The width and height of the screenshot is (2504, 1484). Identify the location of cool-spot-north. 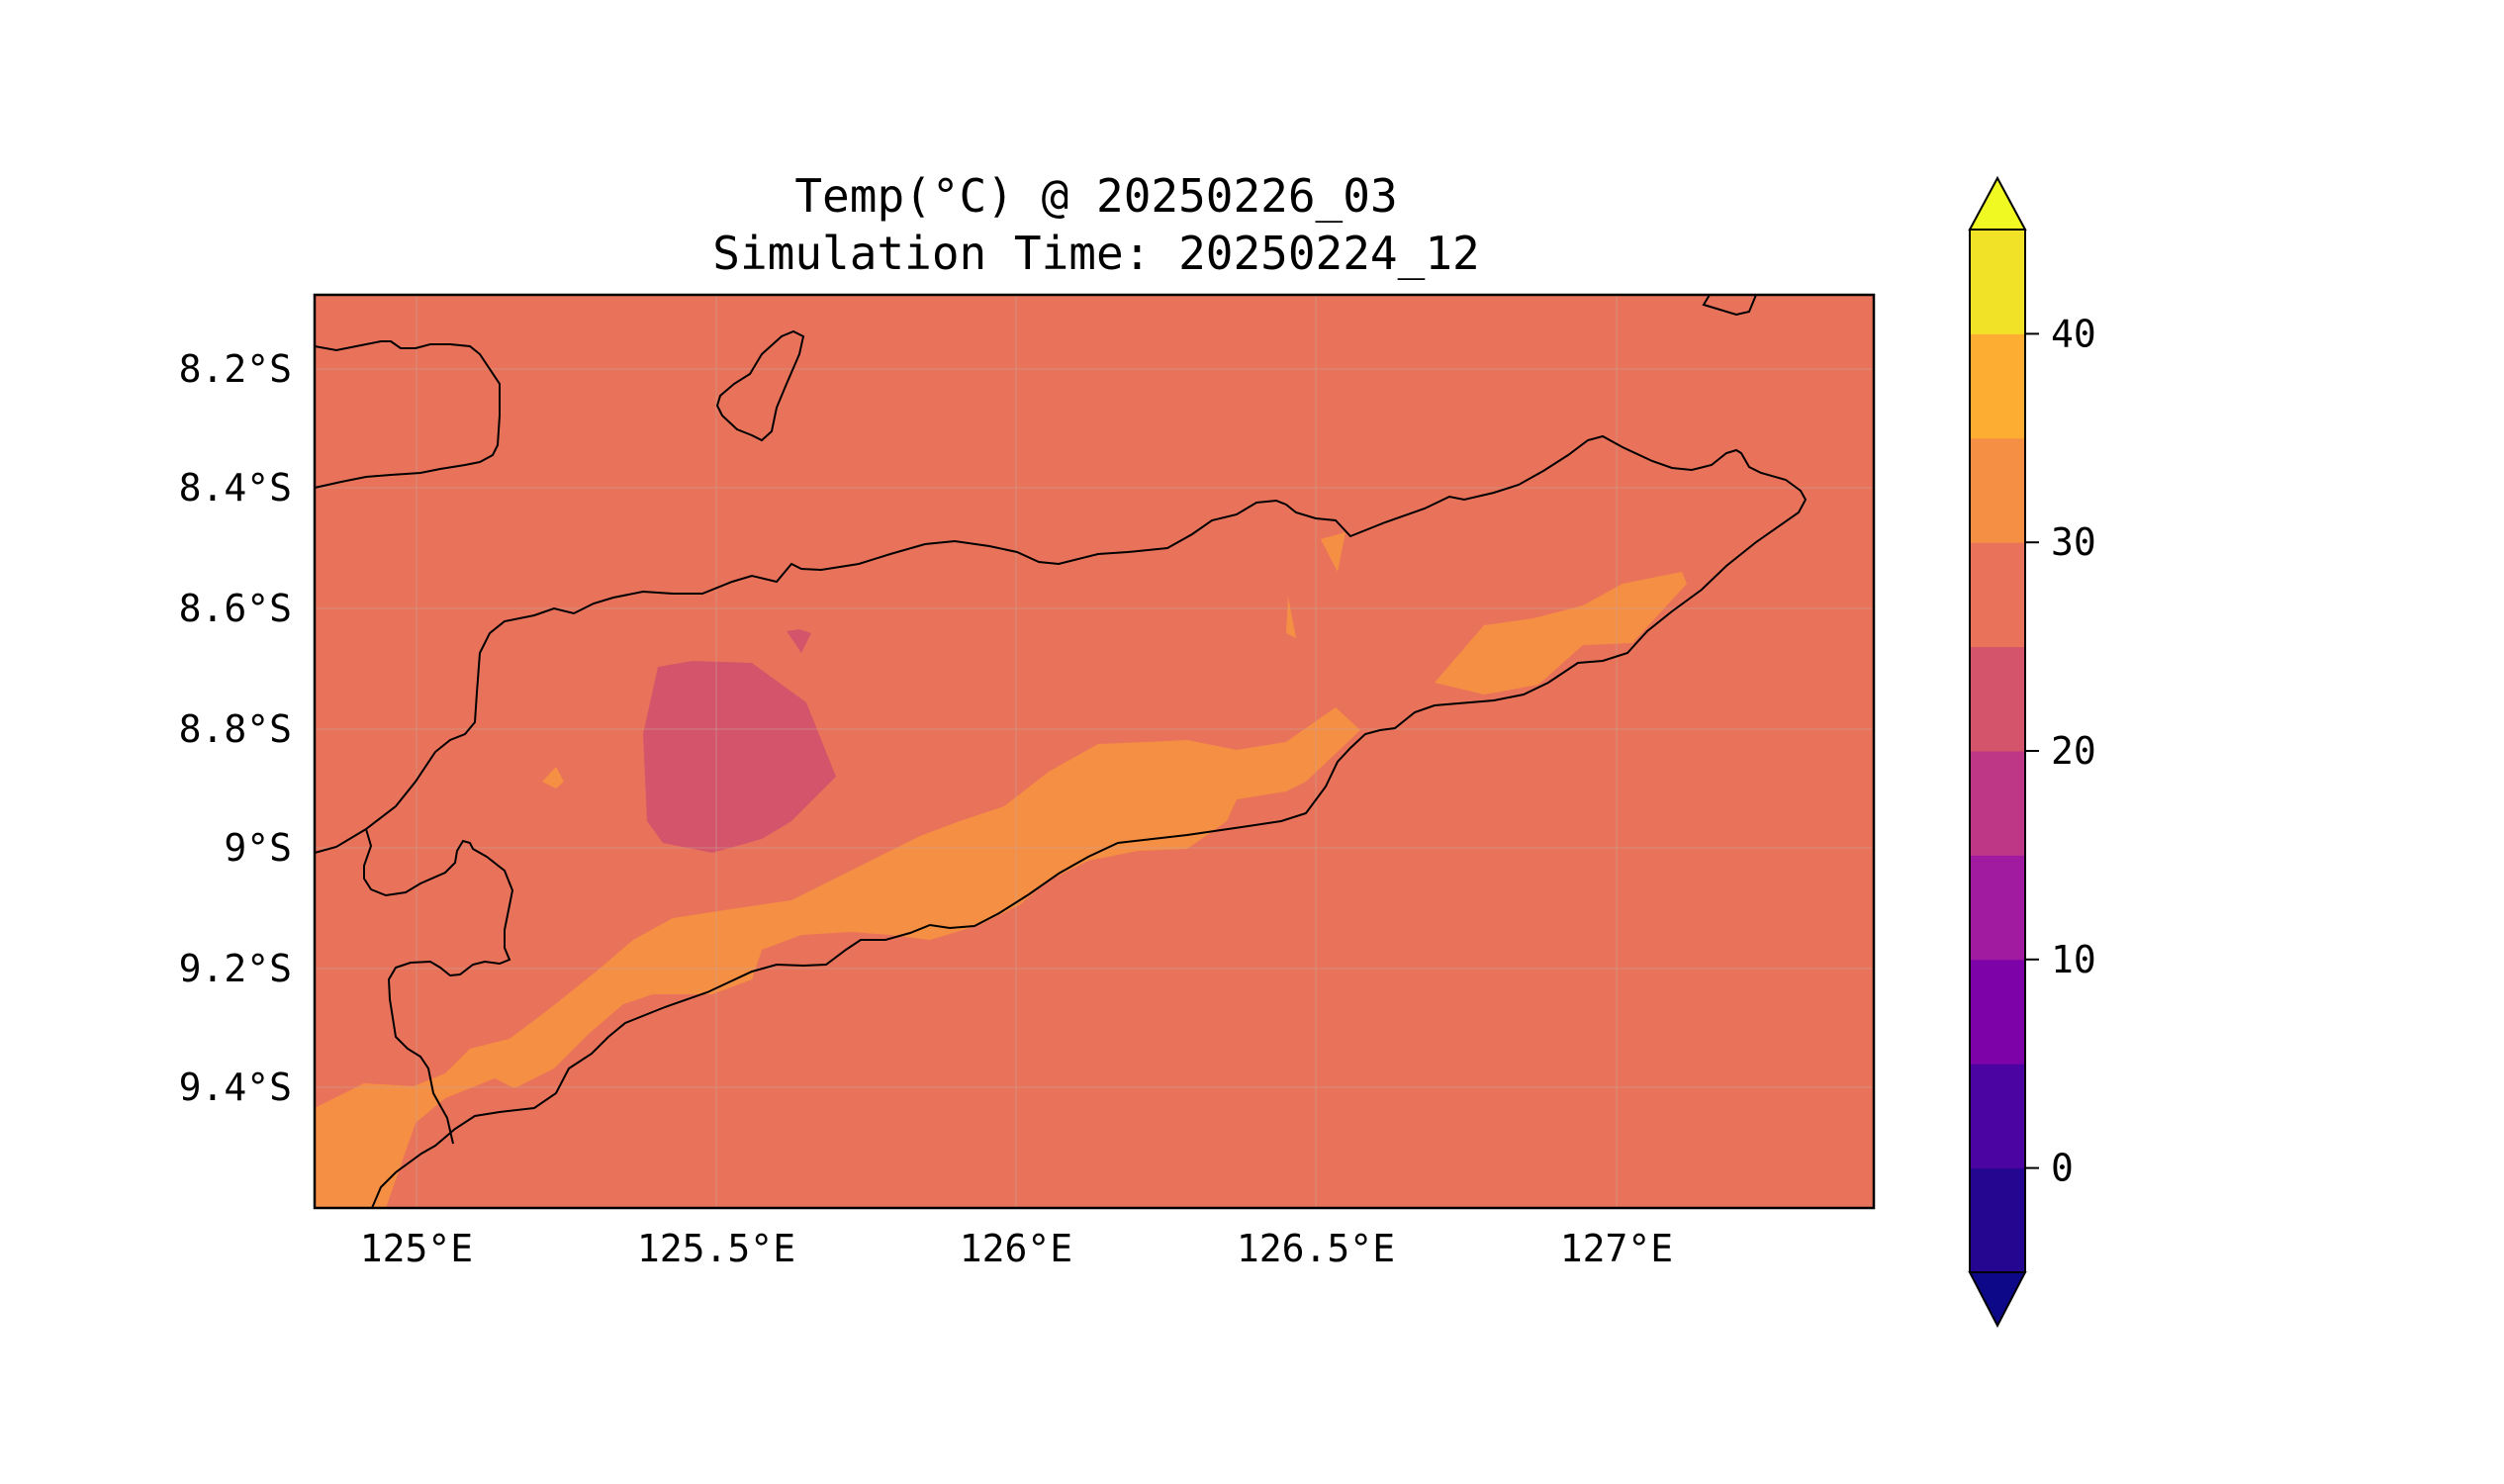
(799, 641).